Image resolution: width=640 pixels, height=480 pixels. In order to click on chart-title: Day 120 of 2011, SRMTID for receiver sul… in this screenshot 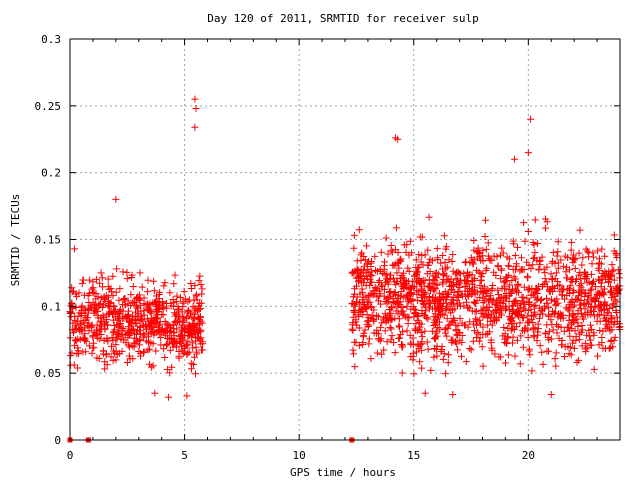, I will do `click(343, 18)`.